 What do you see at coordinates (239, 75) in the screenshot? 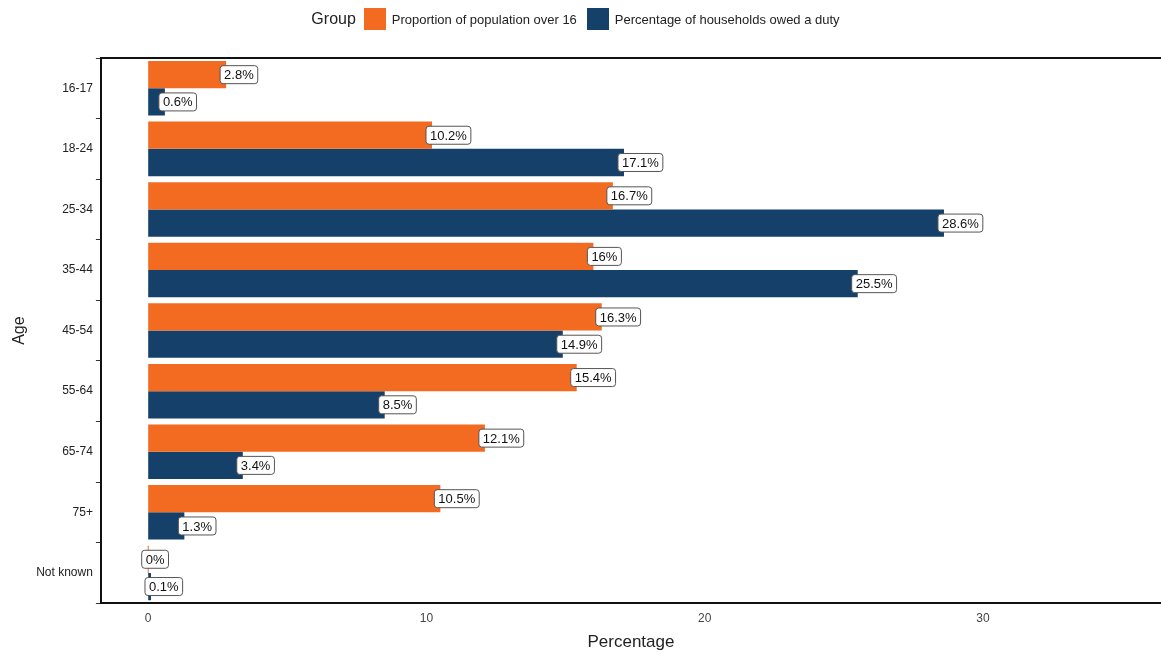
I see `data-label: 2.8%` at bounding box center [239, 75].